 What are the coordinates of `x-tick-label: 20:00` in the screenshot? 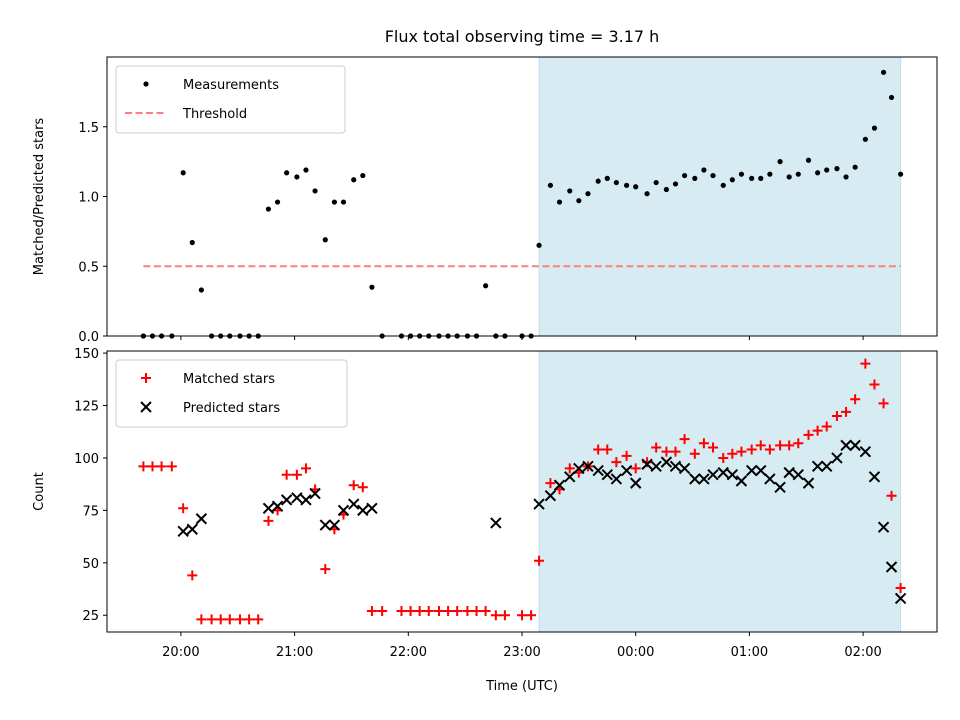 It's located at (180, 652).